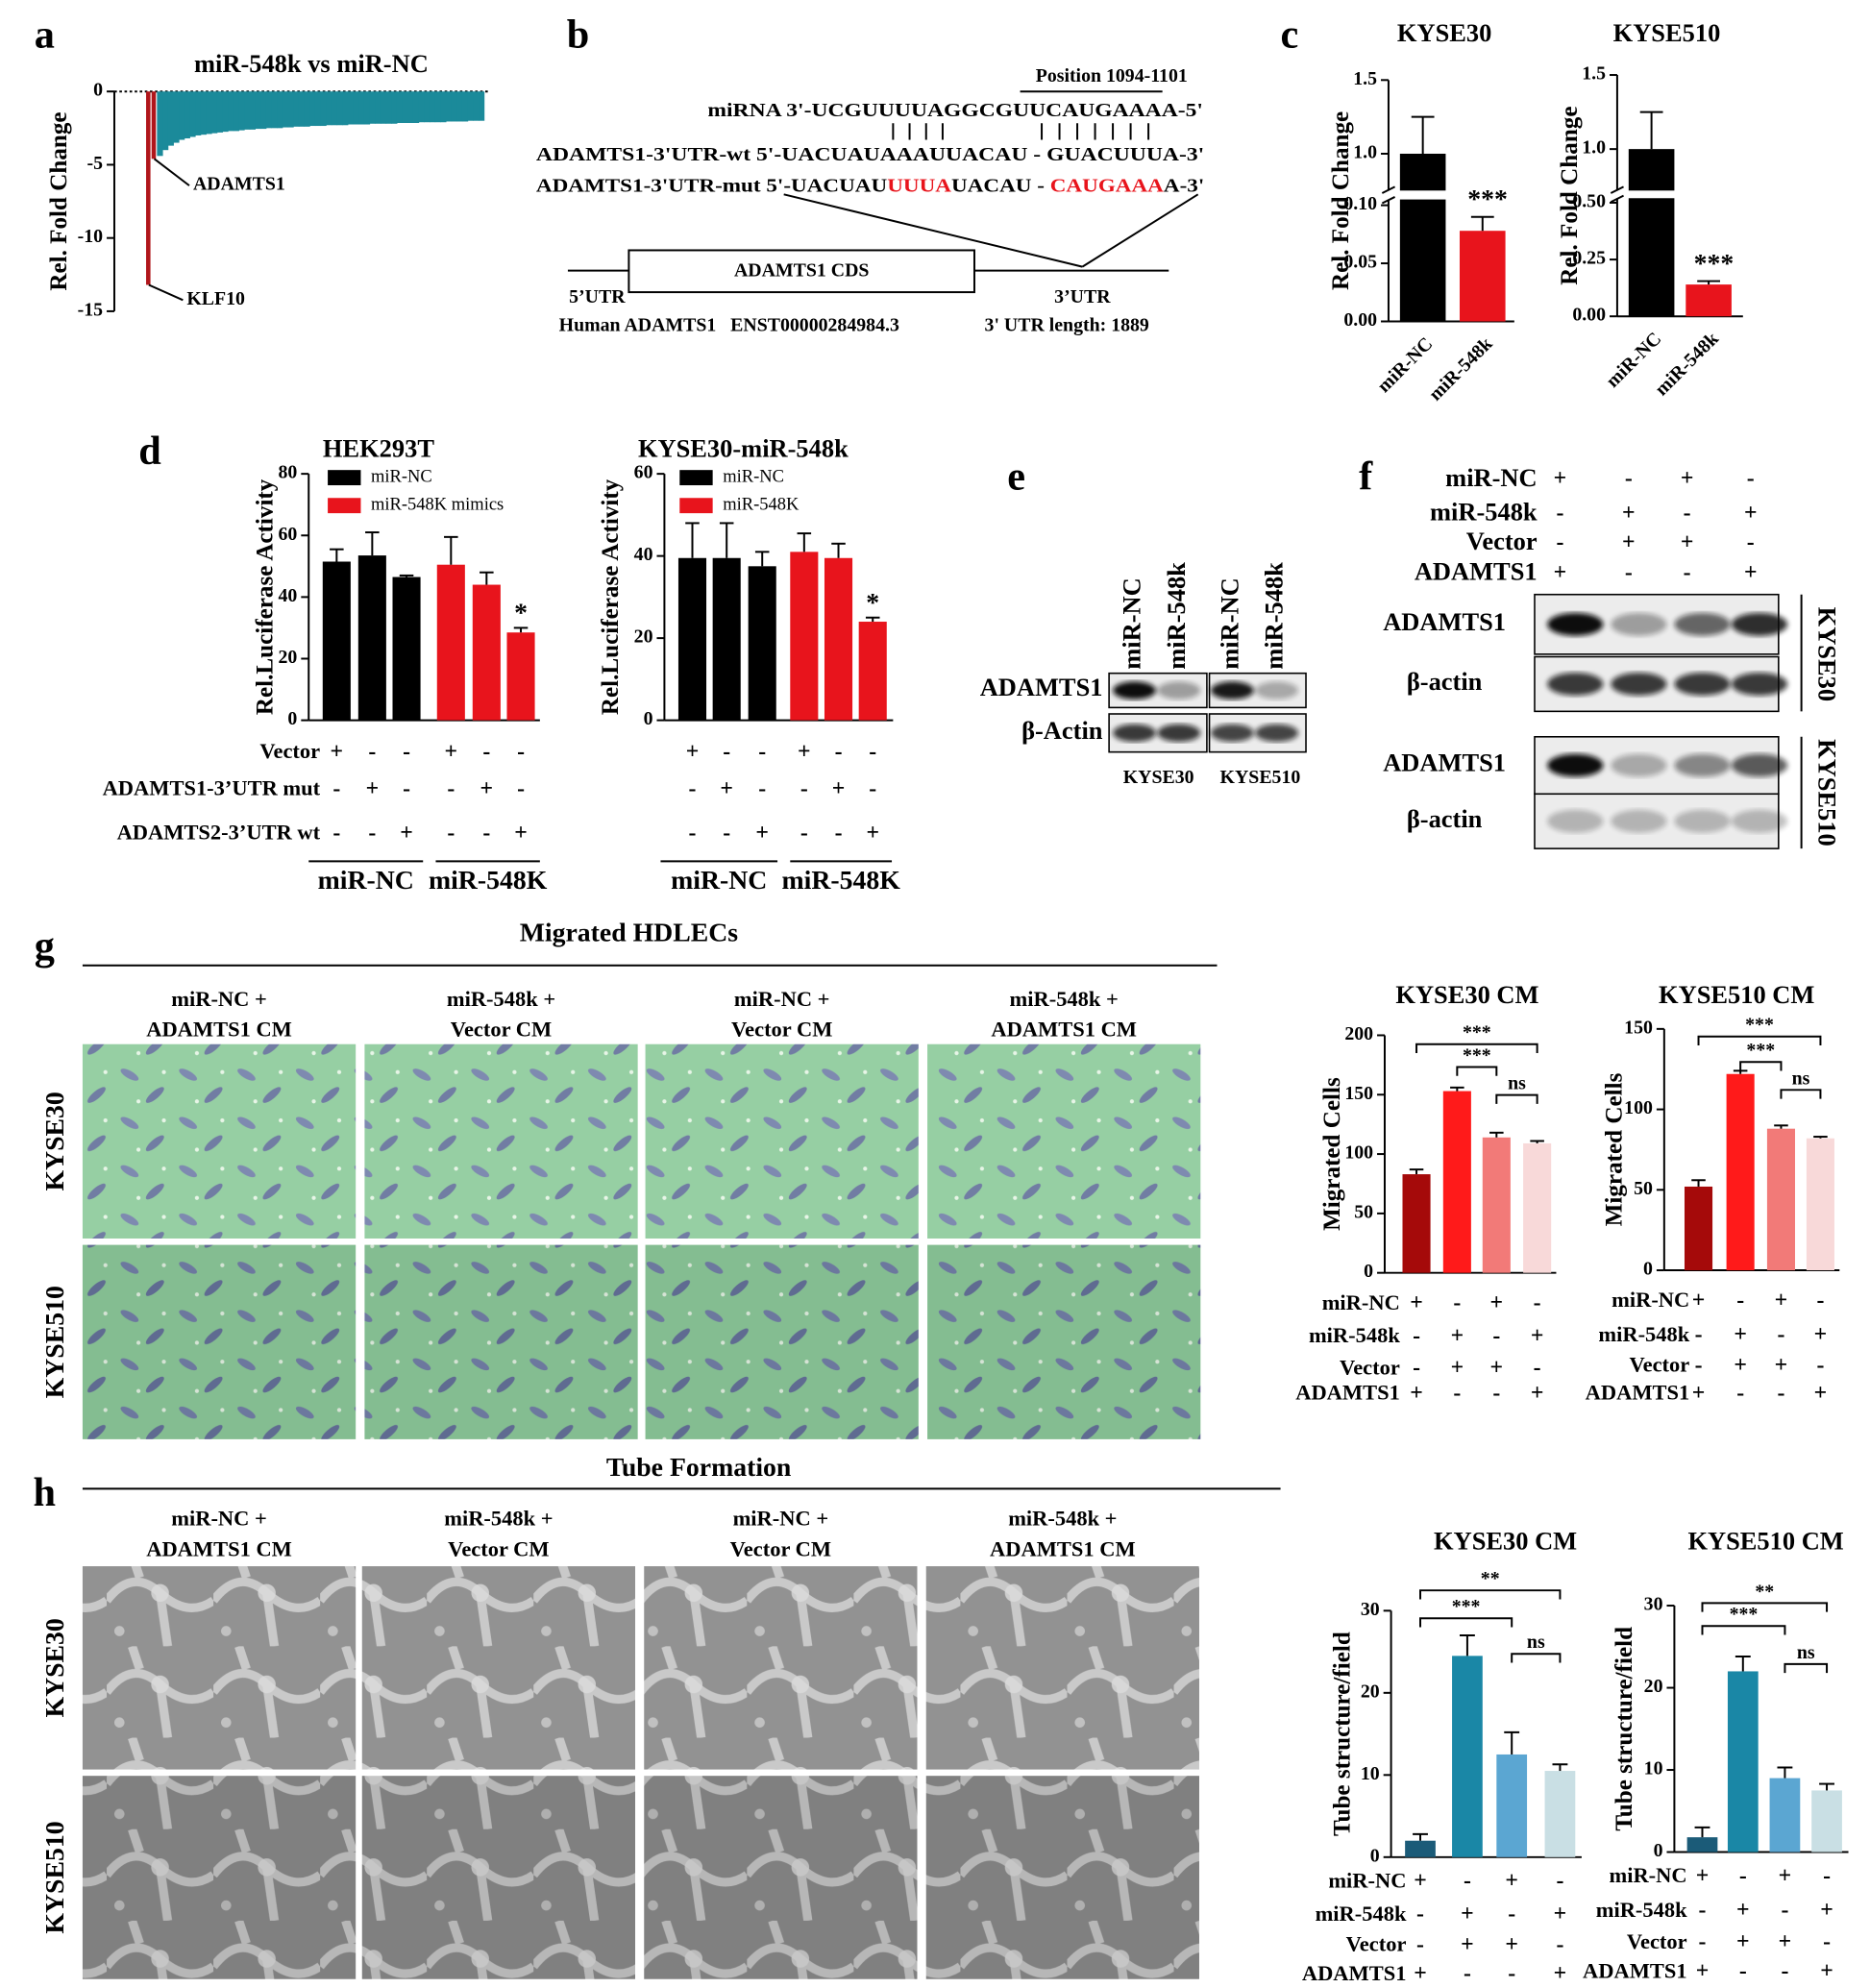  I want to click on blot-row-label: β-actin, so click(1445, 818).